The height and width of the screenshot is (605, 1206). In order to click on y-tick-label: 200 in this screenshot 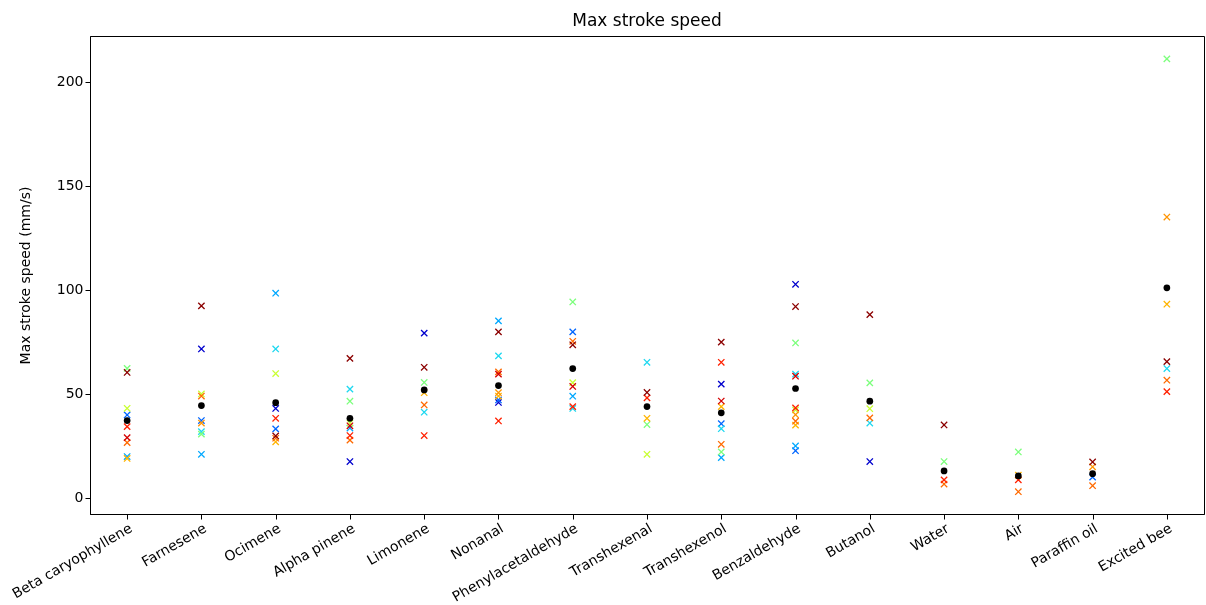, I will do `click(70, 81)`.